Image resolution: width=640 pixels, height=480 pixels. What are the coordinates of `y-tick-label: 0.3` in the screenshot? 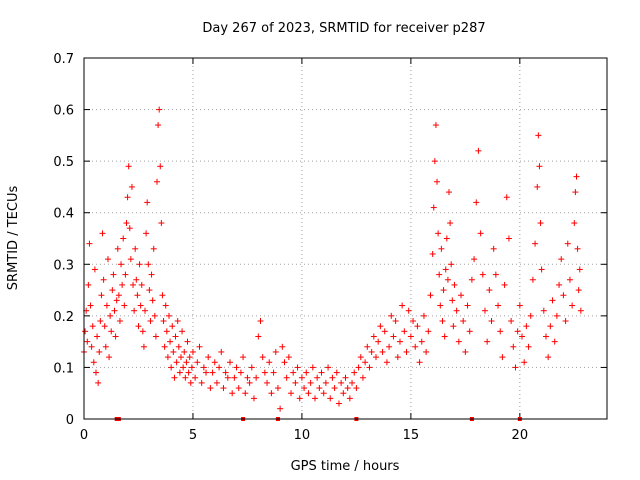 It's located at (63, 265).